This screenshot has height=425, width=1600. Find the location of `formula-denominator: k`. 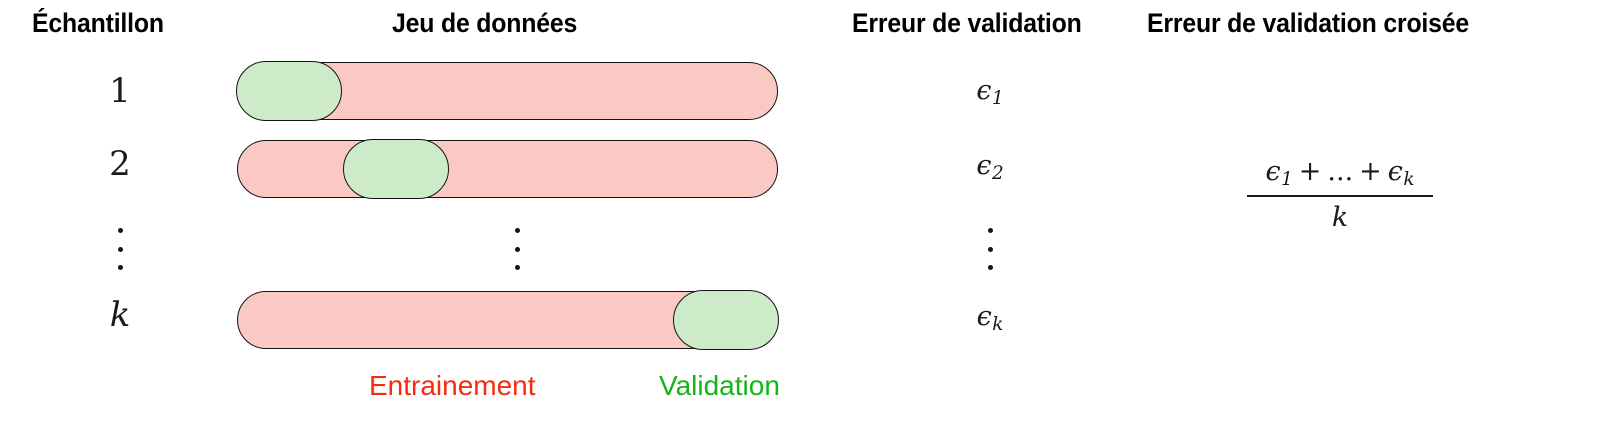

formula-denominator: k is located at coordinates (1340, 217).